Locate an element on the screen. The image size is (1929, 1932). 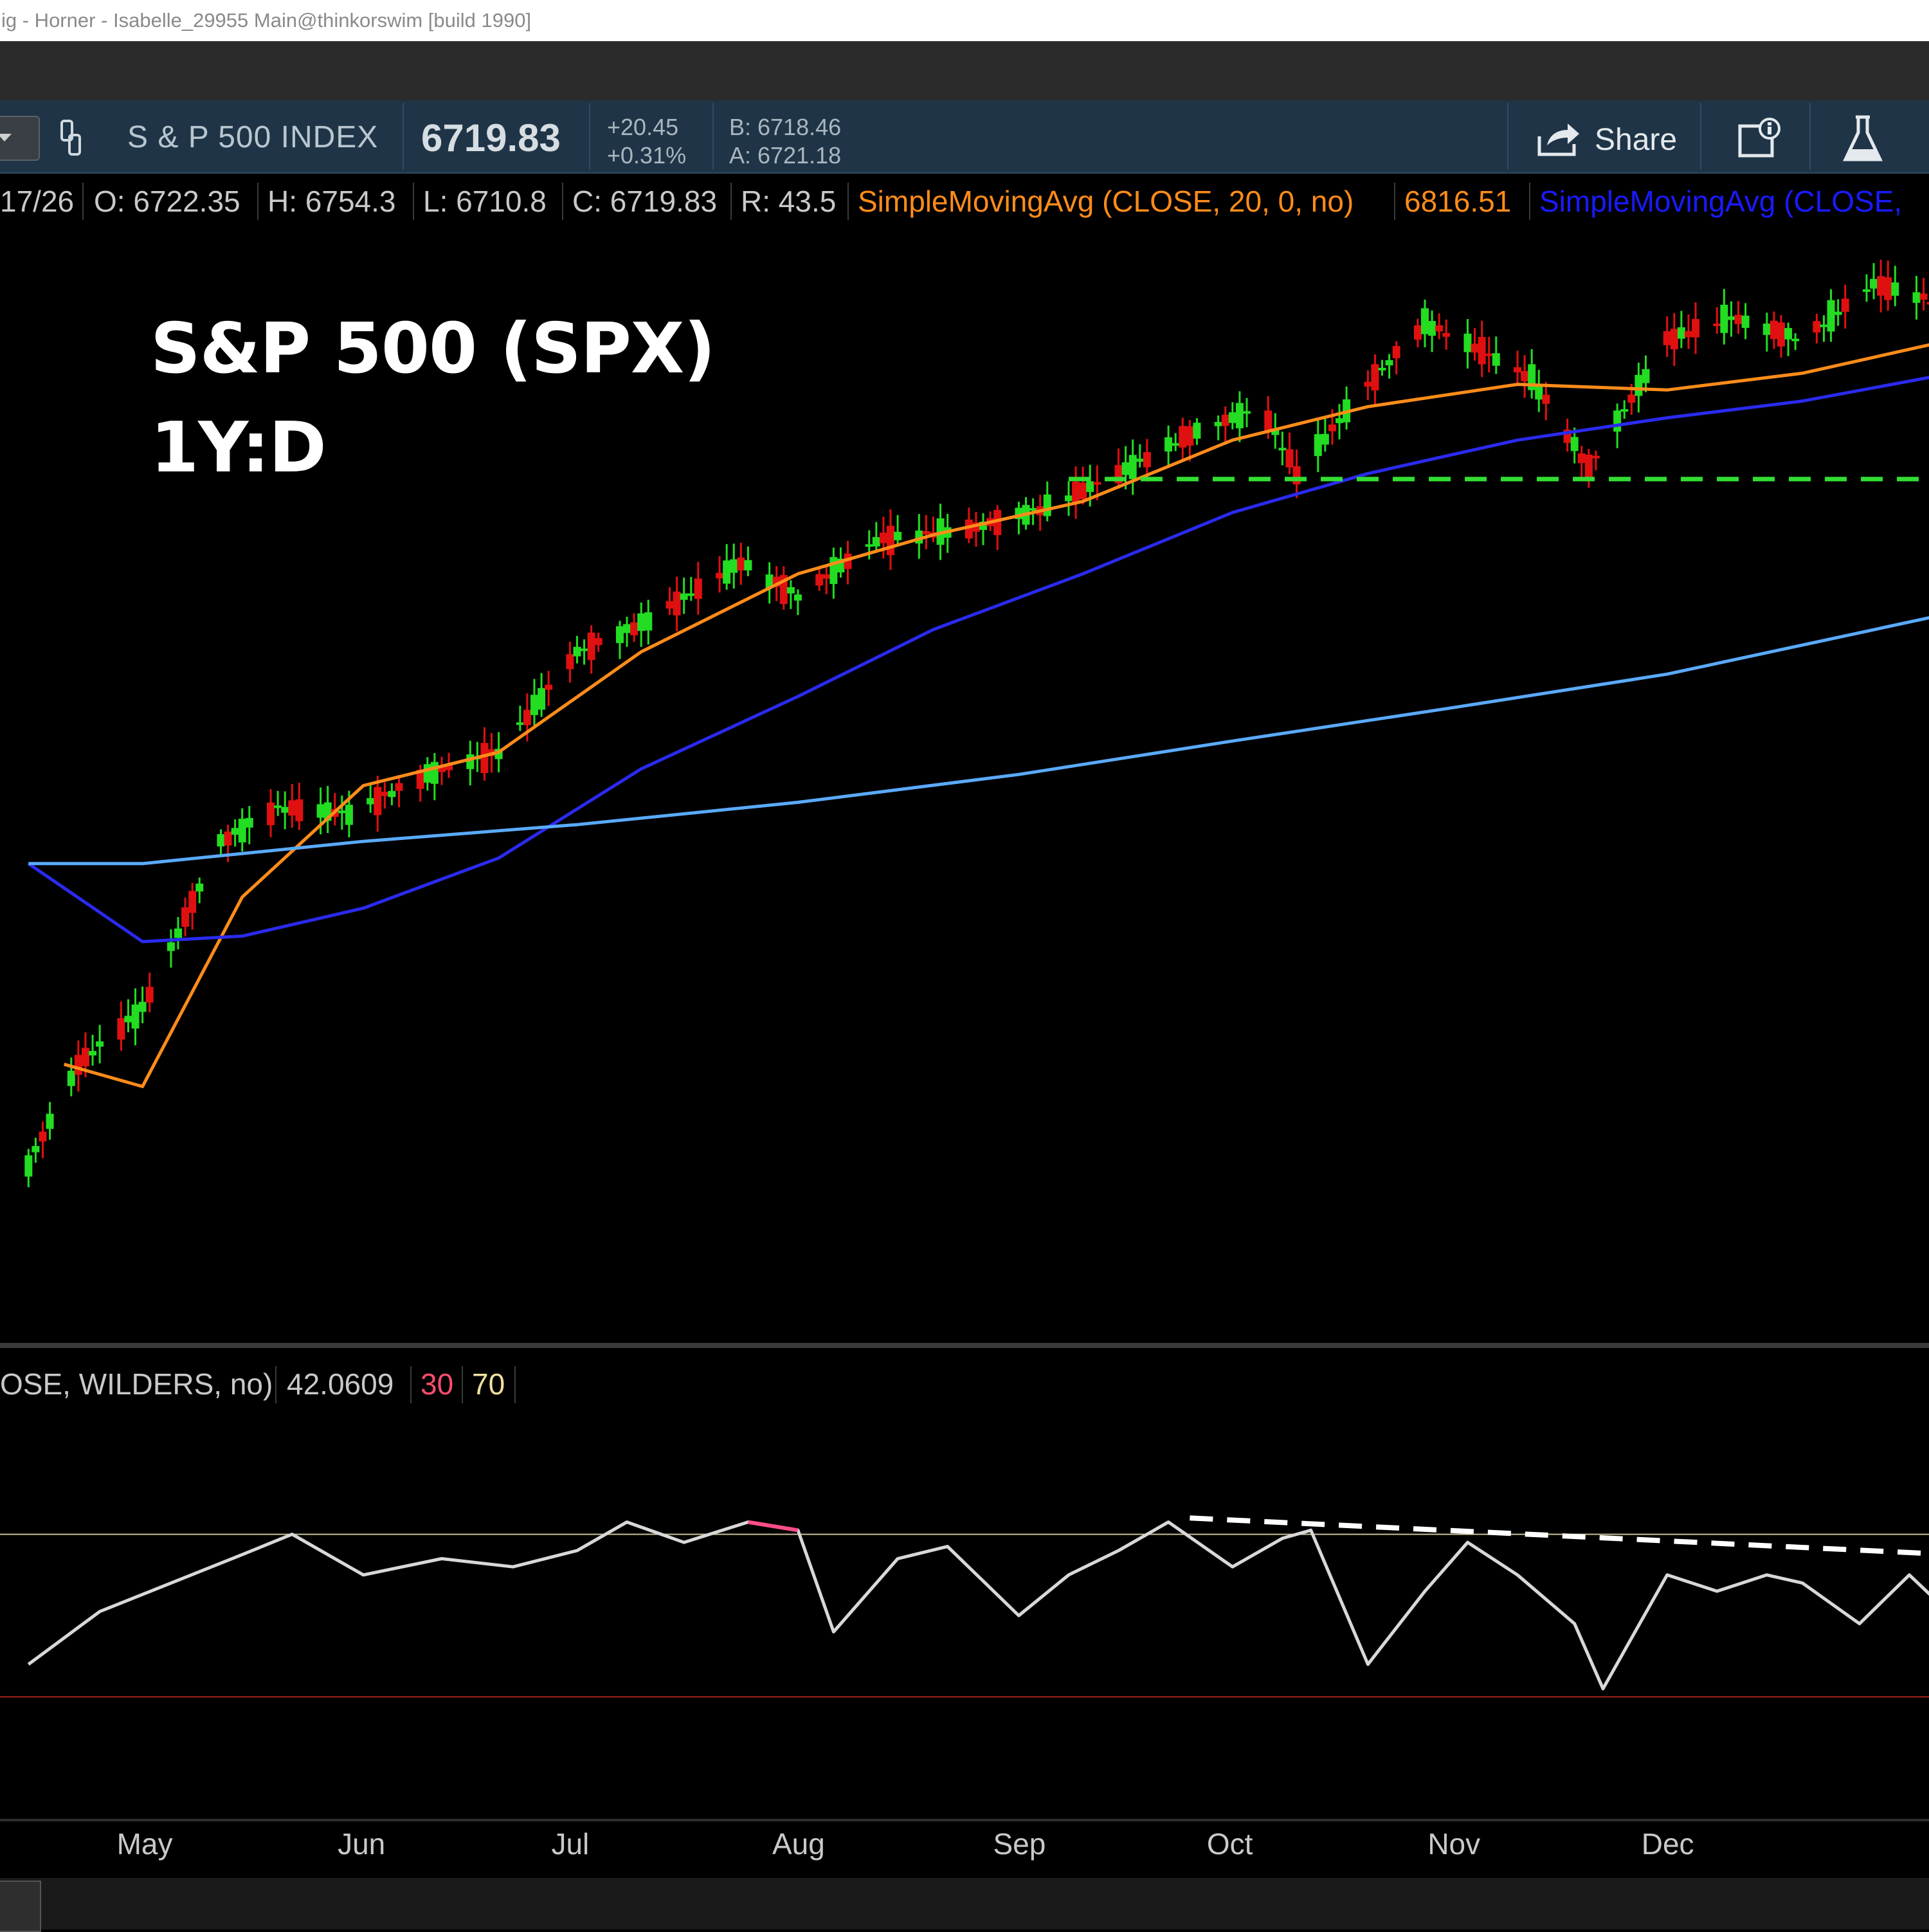
rsi-oversold-level: 30 is located at coordinates (437, 1384).